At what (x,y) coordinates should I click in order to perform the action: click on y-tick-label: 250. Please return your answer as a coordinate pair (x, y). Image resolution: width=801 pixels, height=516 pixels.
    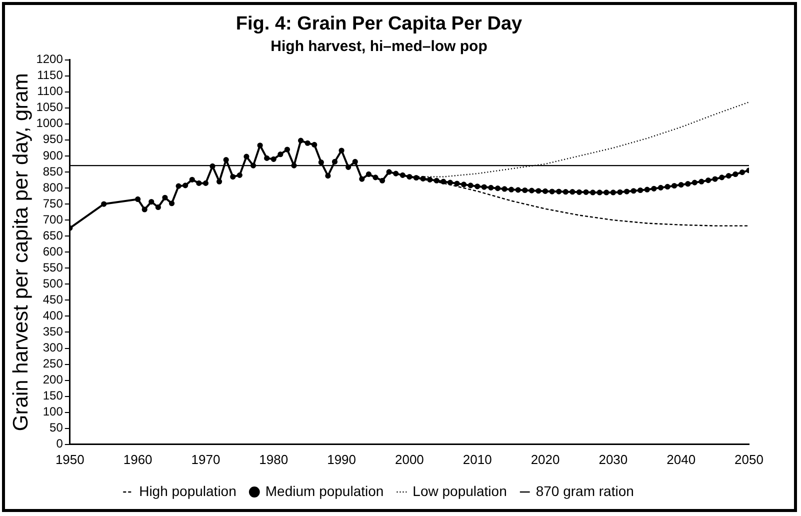
    Looking at the image, I should click on (53, 363).